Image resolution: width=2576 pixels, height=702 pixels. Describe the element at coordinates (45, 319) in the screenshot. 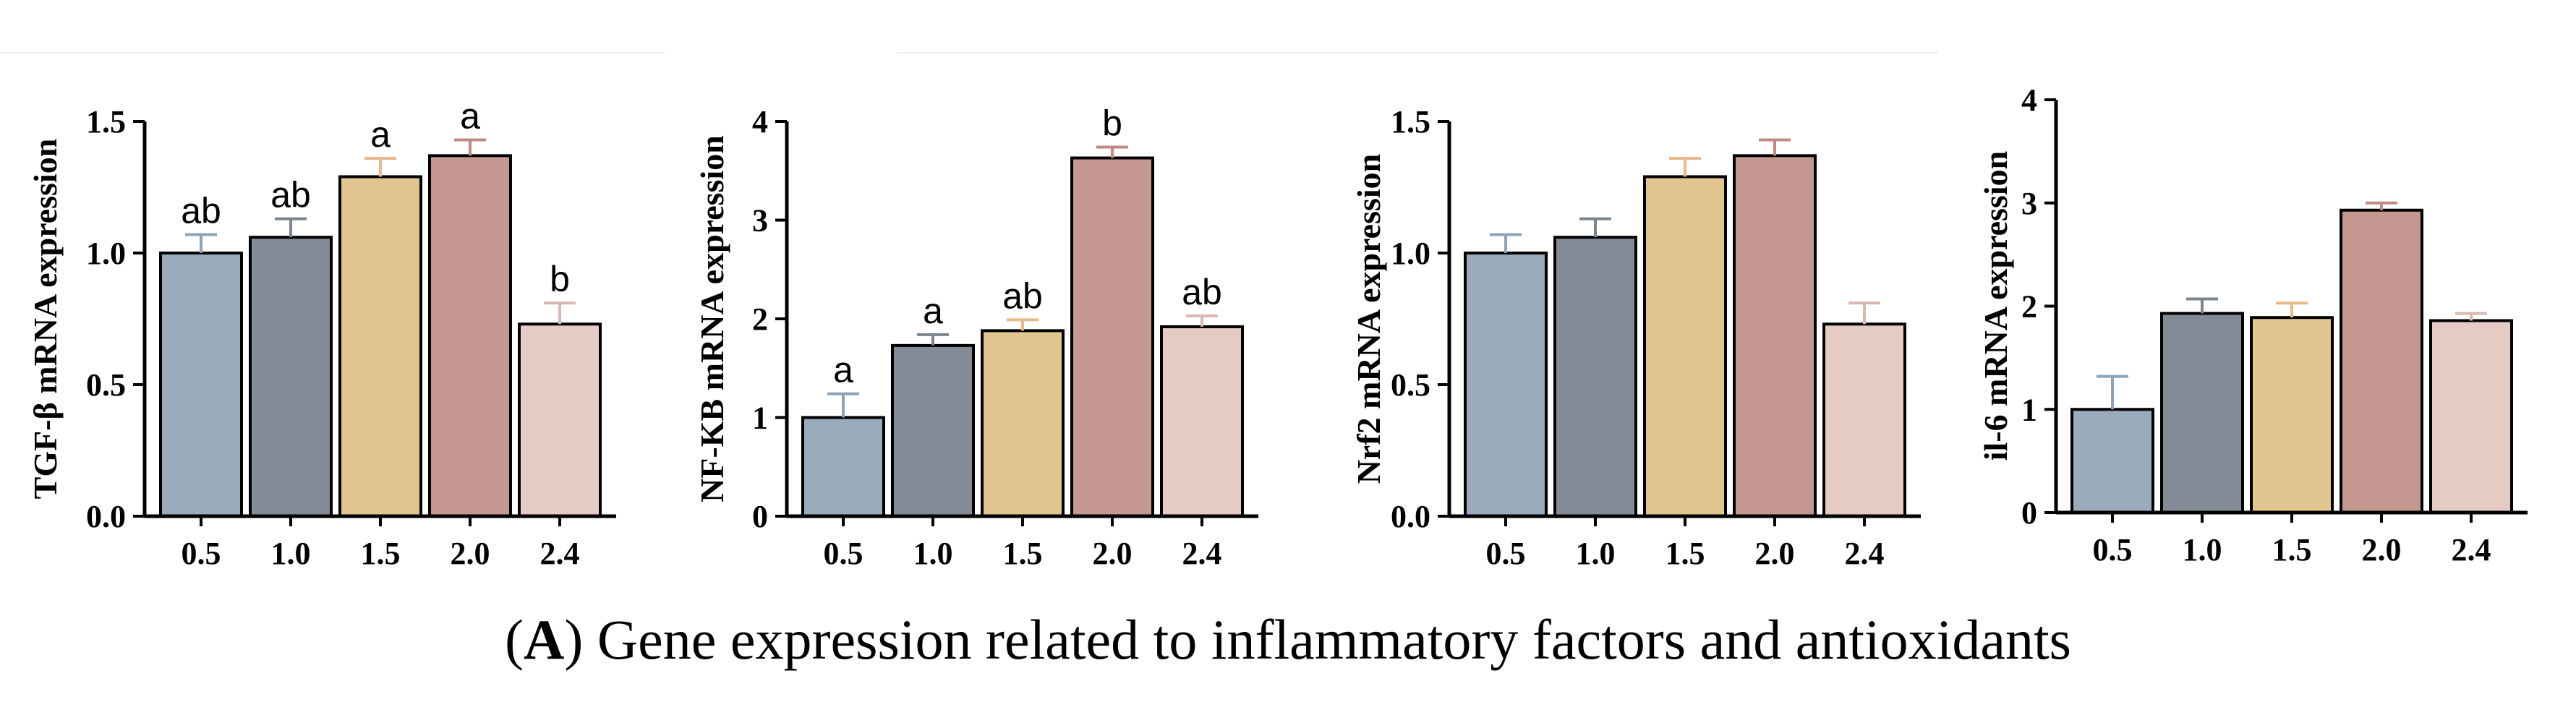

I see `y-axis-title: TGF-β mRNA expression` at that location.